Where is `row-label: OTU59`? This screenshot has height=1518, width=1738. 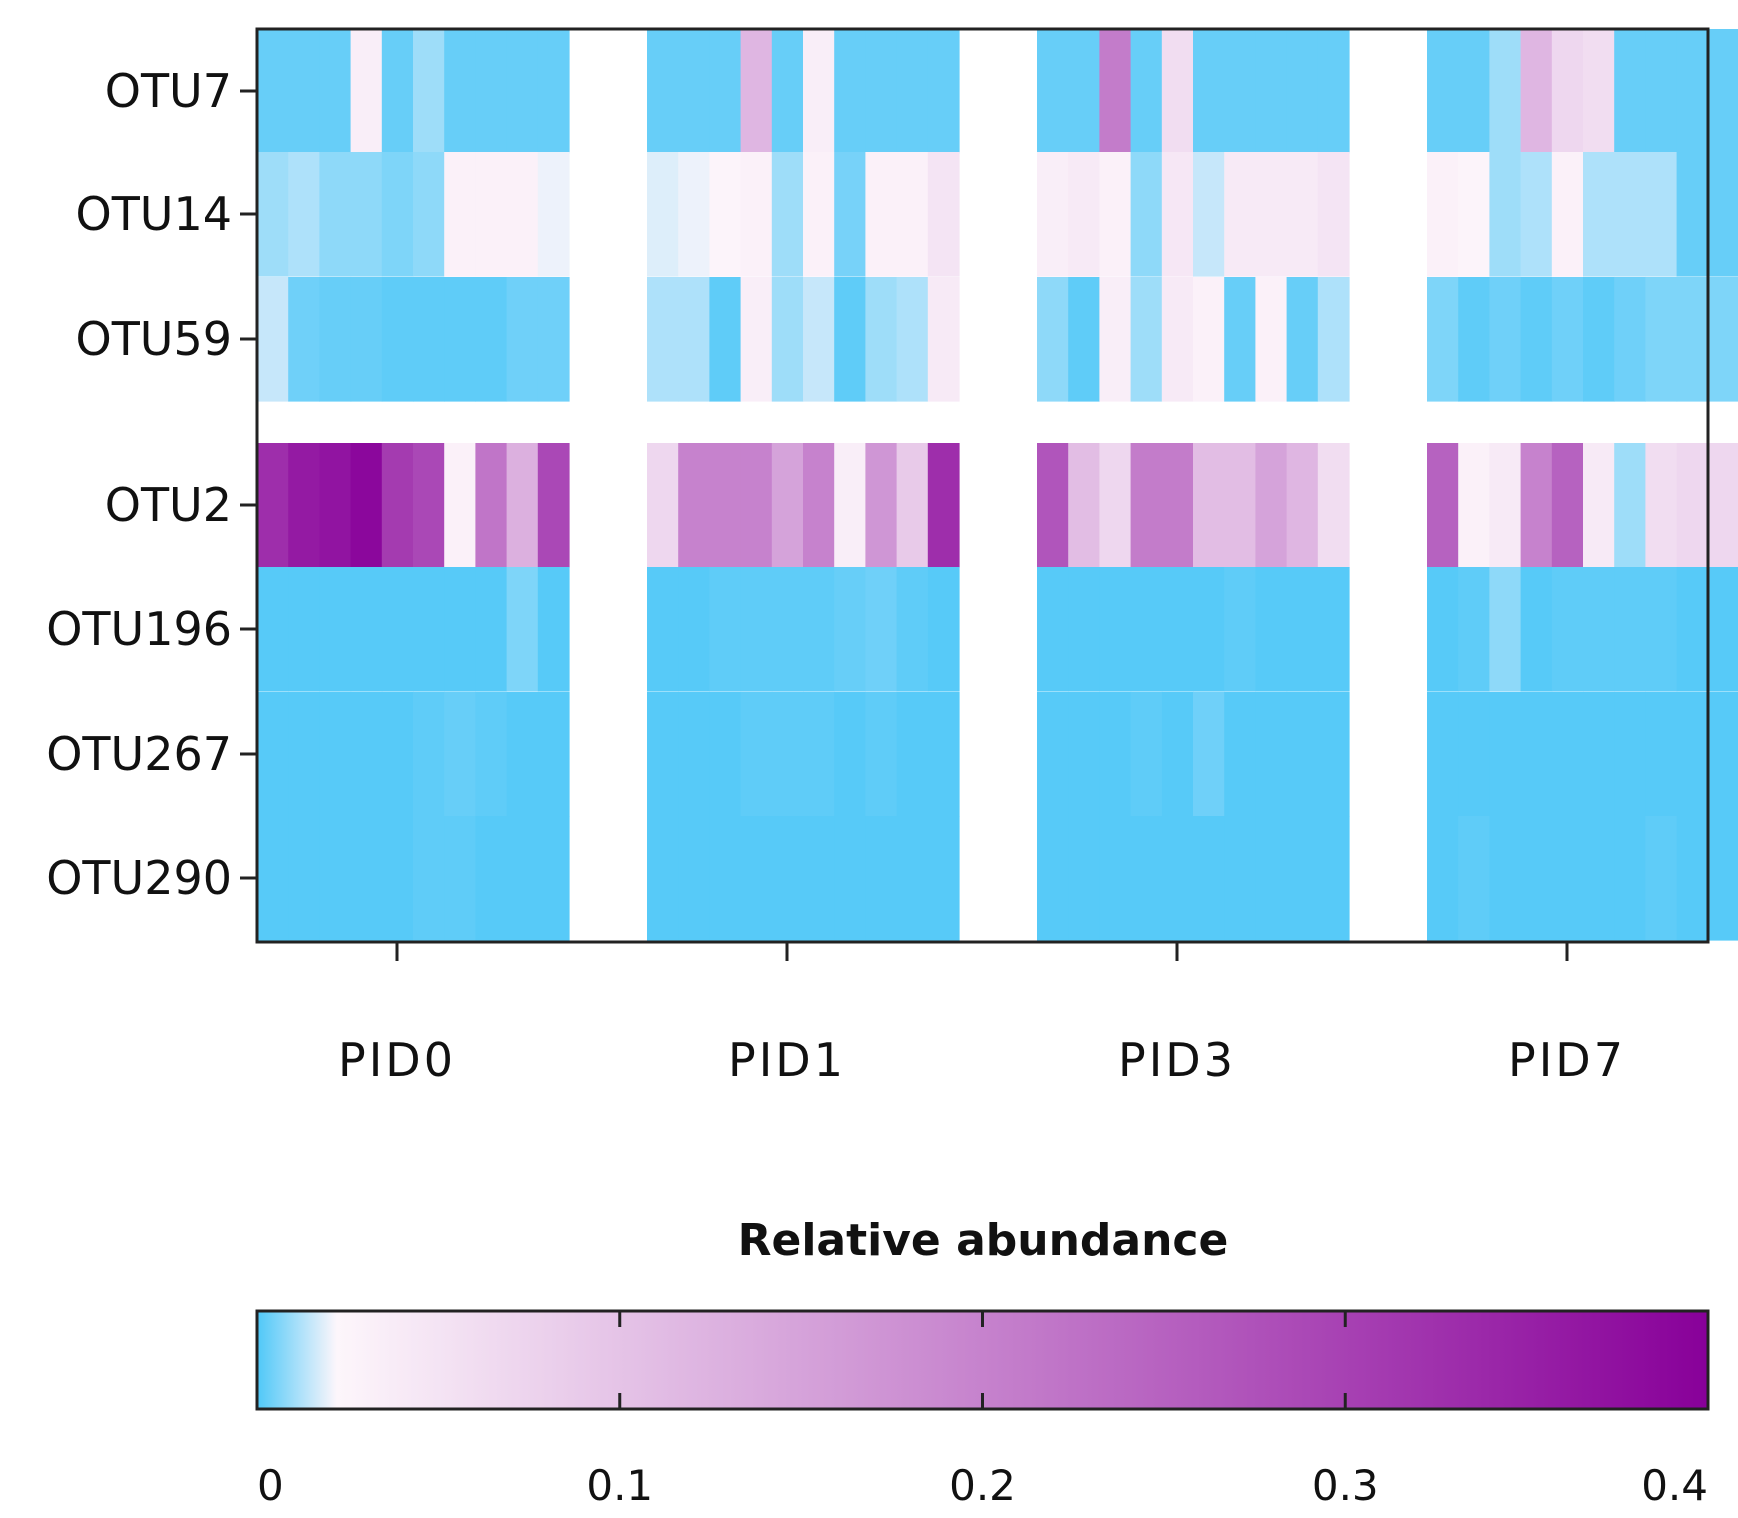
row-label: OTU59 is located at coordinates (153, 339).